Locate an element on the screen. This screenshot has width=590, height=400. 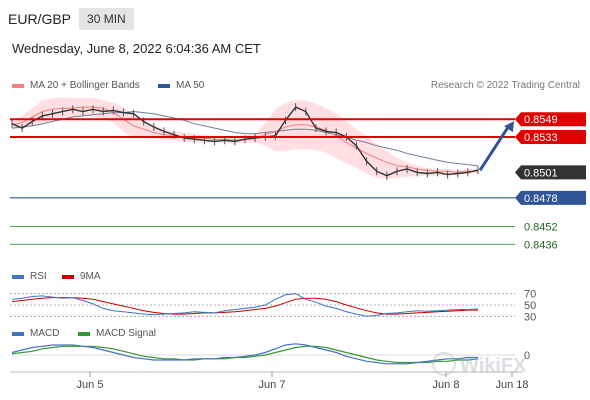
legend-ma50-swatch is located at coordinates (164, 85).